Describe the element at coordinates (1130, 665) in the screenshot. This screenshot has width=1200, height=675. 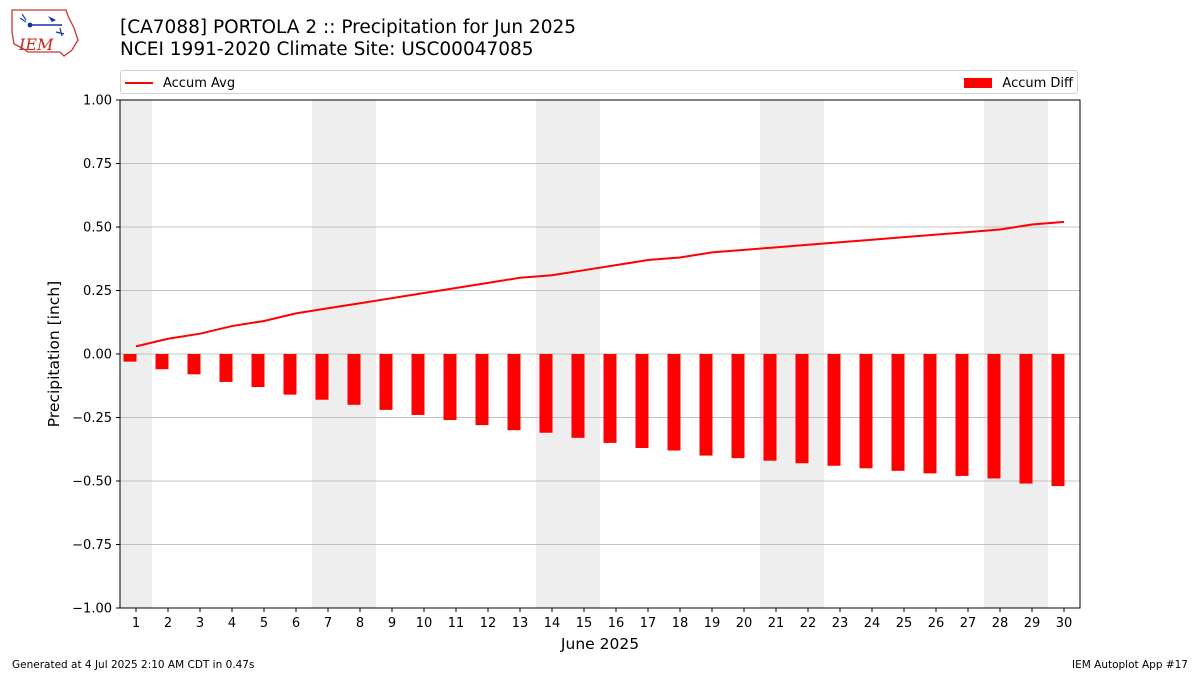
I see `footer-app: IEM Autoplot App #17` at that location.